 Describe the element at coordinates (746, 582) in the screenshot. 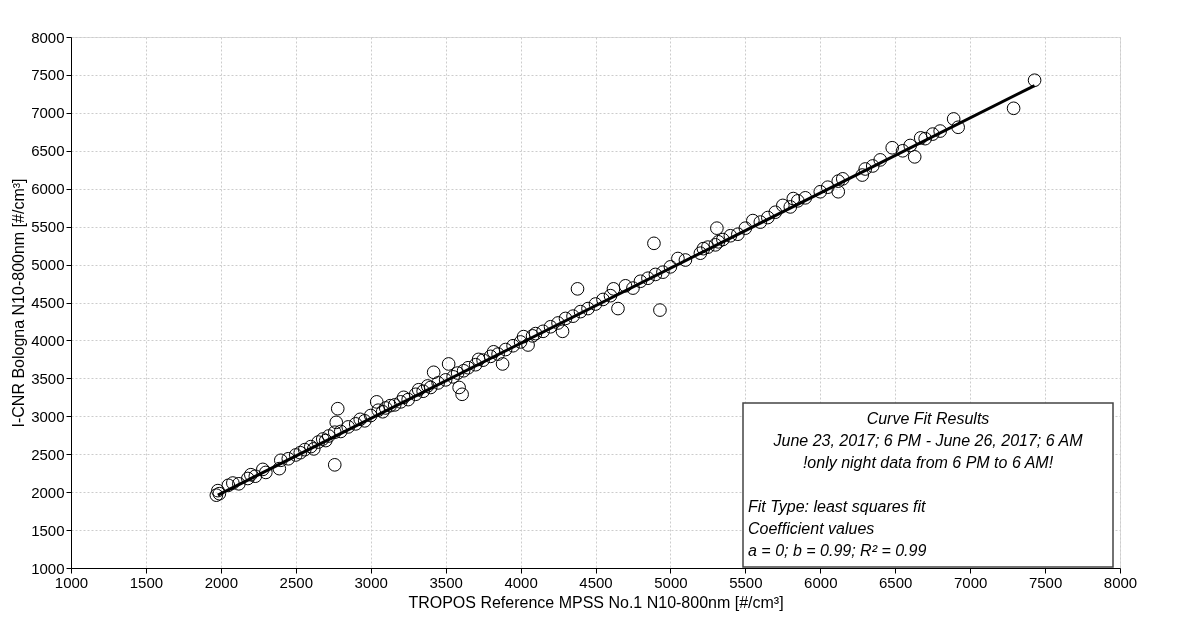

I see `x-tick-label: 5500` at that location.